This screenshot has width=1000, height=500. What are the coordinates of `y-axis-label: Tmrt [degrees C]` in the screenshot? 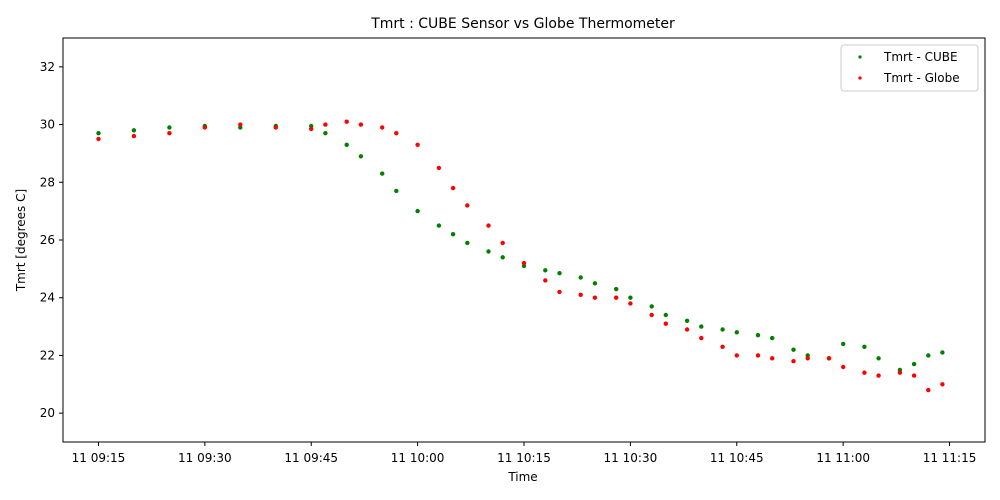 It's located at (21, 240).